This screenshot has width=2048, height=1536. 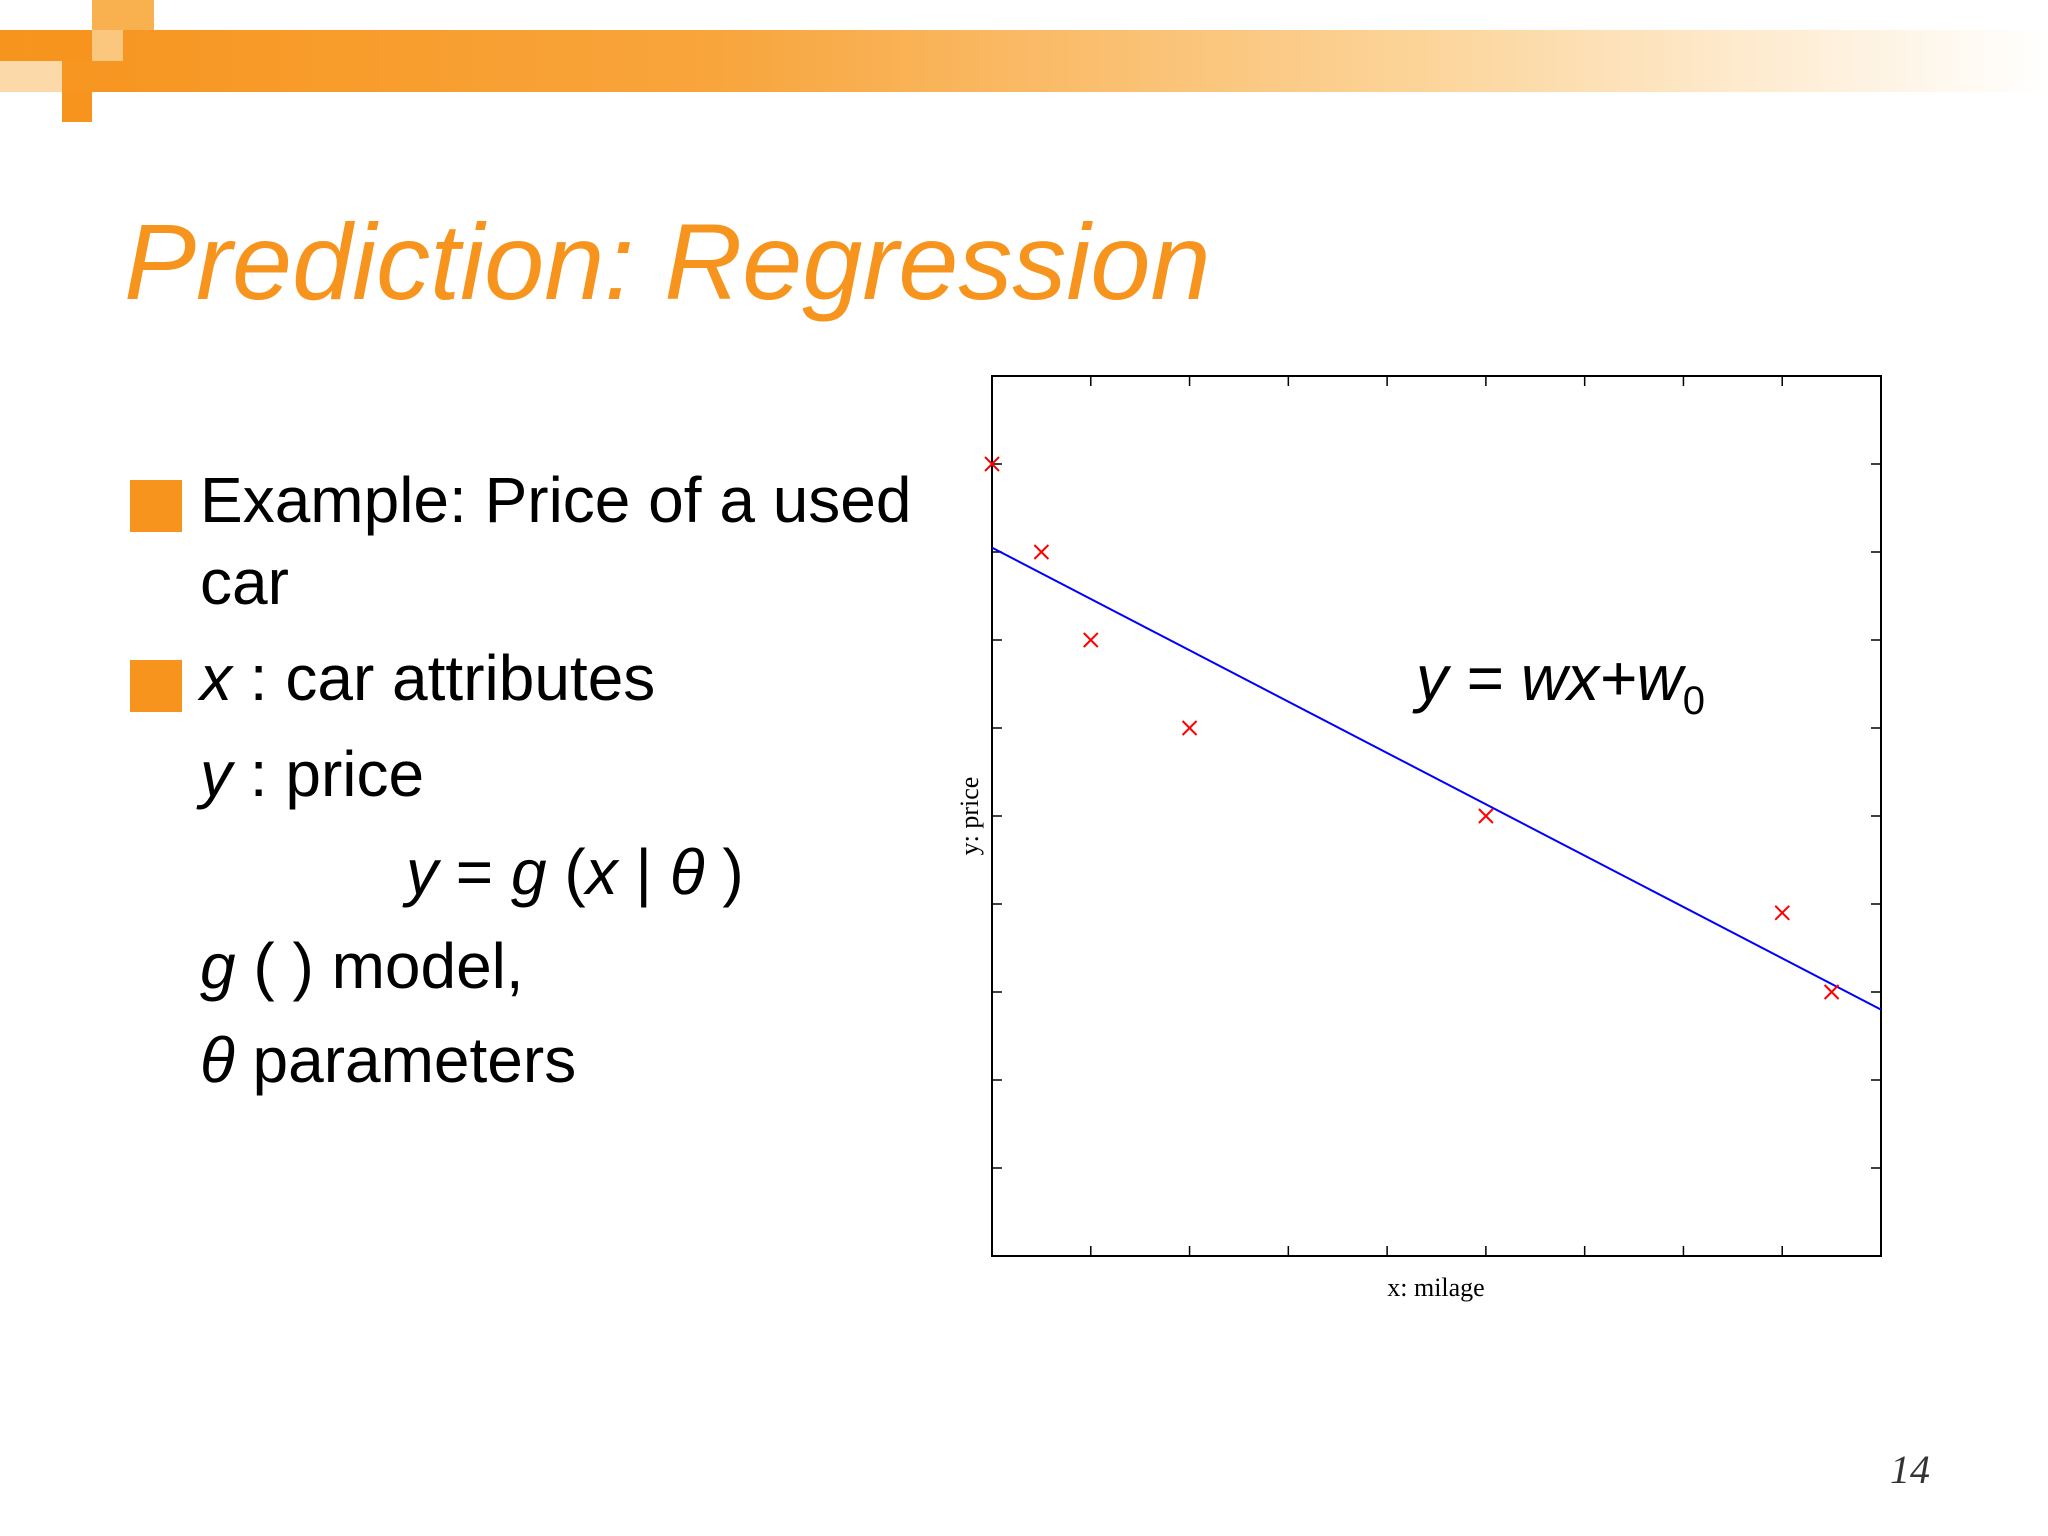 I want to click on header-bar, so click(x=1024, y=61).